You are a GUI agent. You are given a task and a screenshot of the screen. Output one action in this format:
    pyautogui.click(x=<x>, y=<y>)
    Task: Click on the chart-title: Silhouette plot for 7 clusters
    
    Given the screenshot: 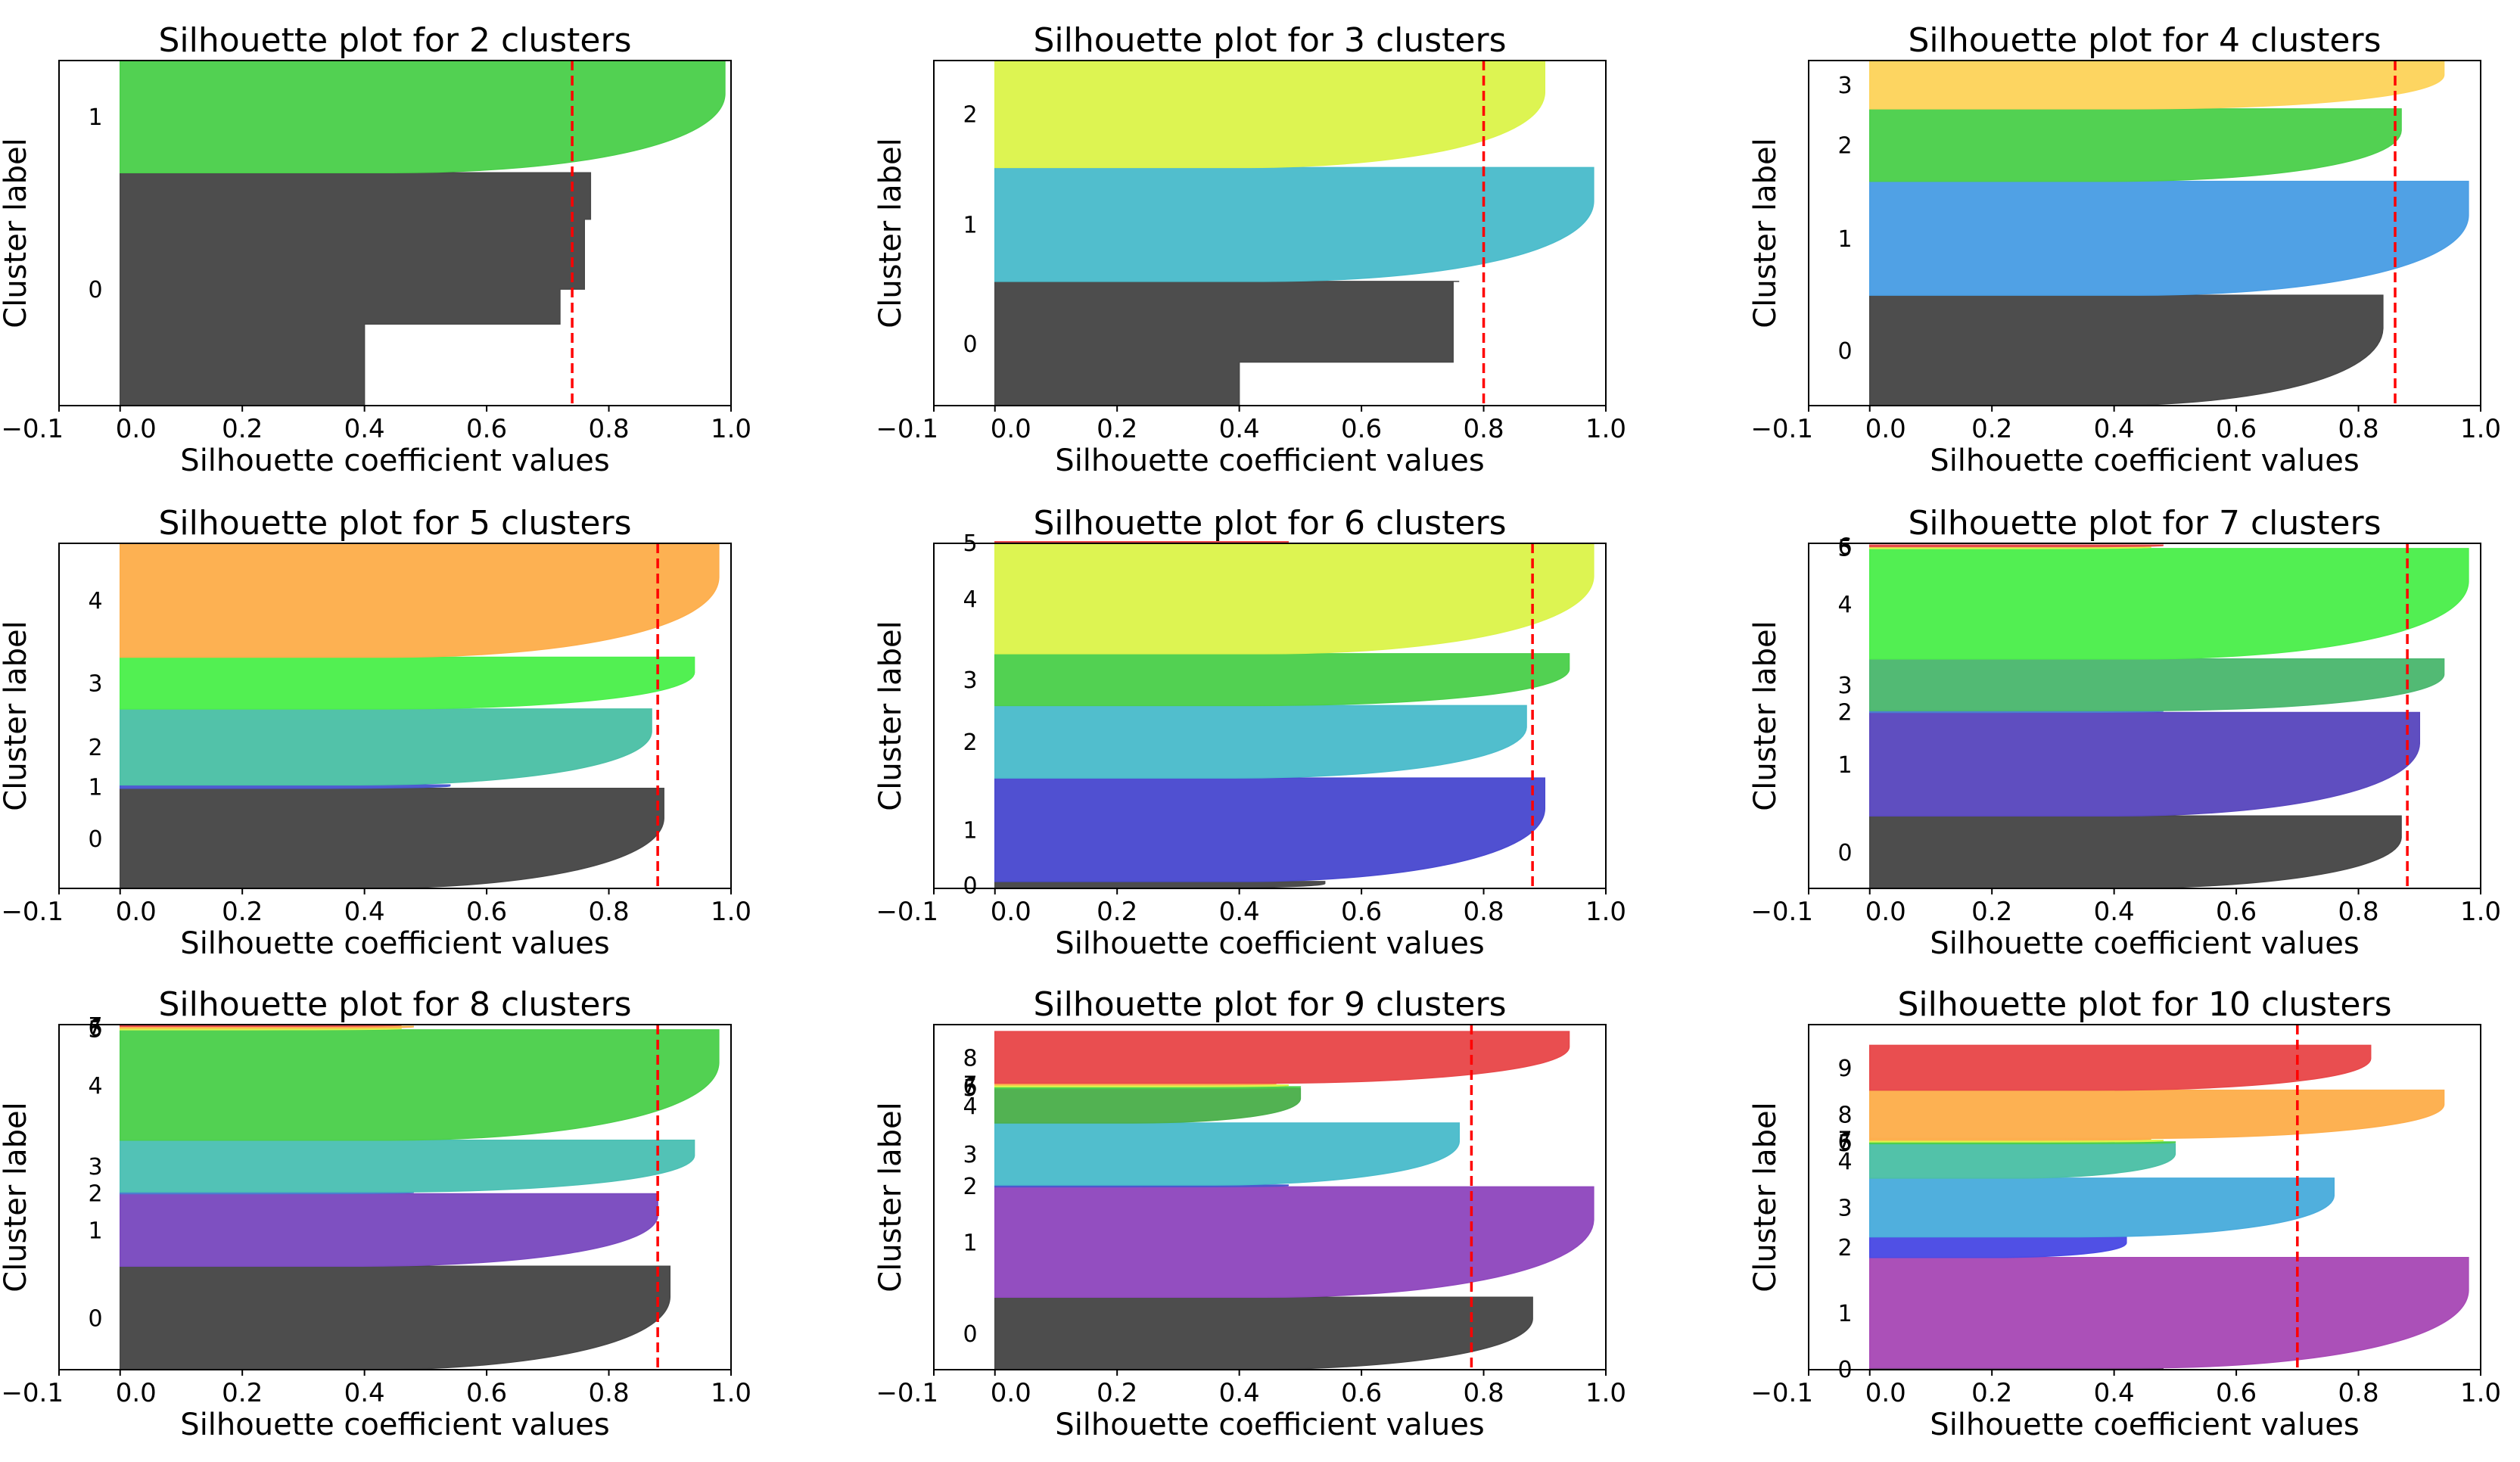 What is the action you would take?
    pyautogui.click(x=2144, y=523)
    